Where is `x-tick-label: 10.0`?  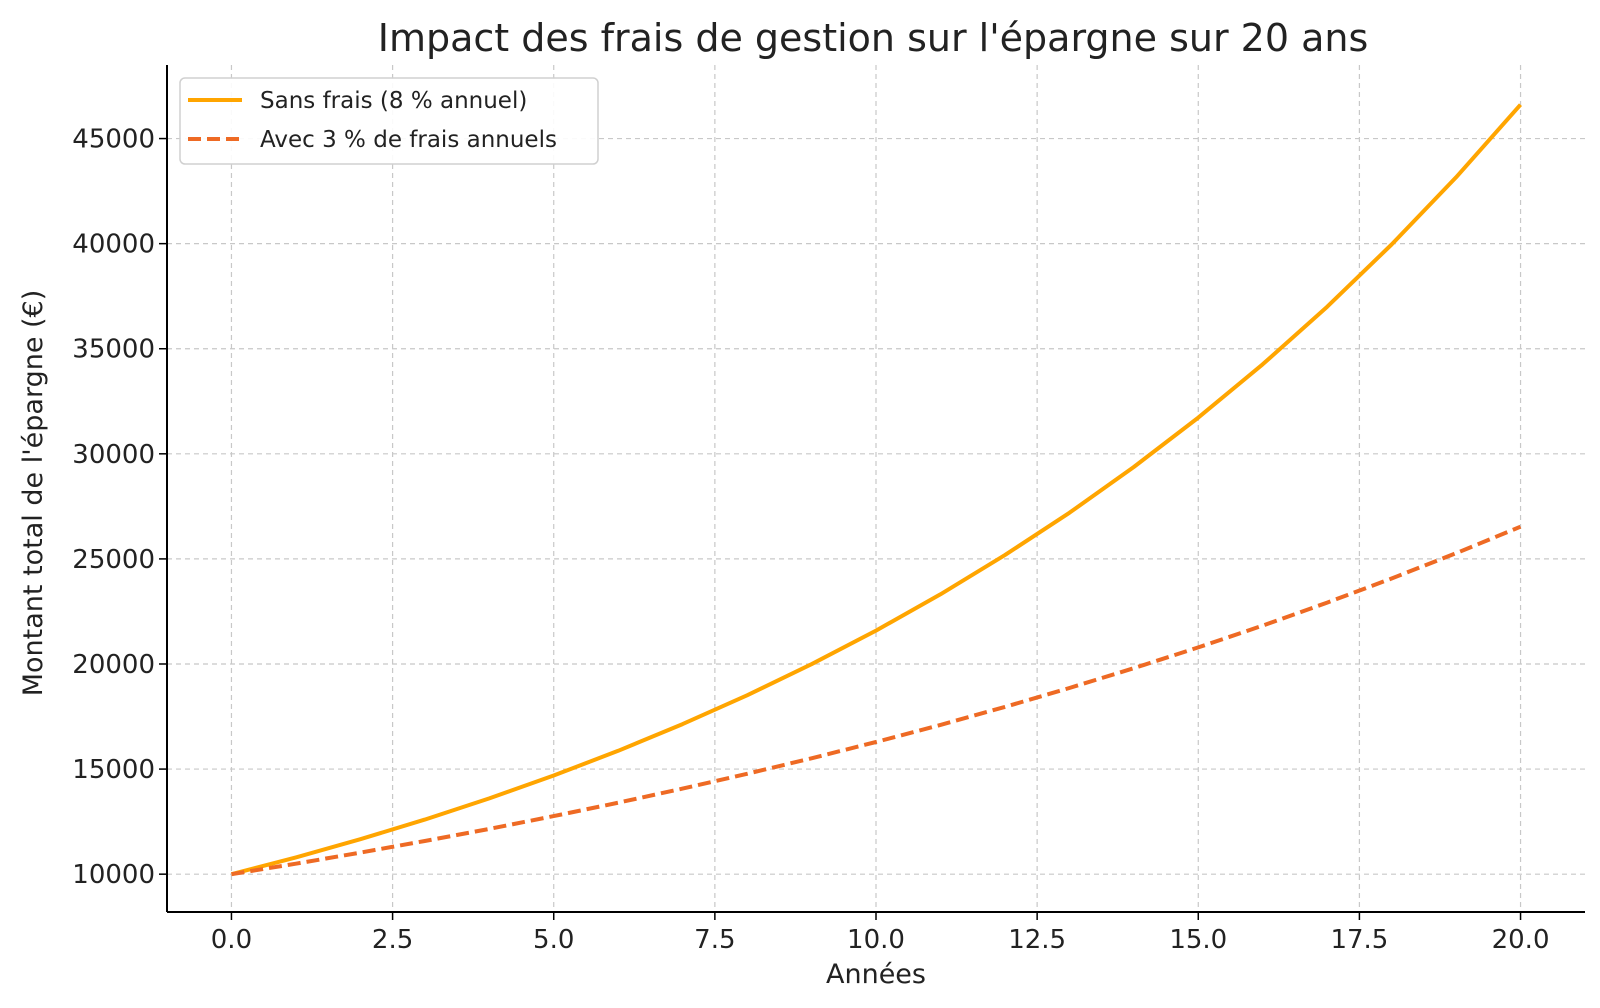
x-tick-label: 10.0 is located at coordinates (876, 940).